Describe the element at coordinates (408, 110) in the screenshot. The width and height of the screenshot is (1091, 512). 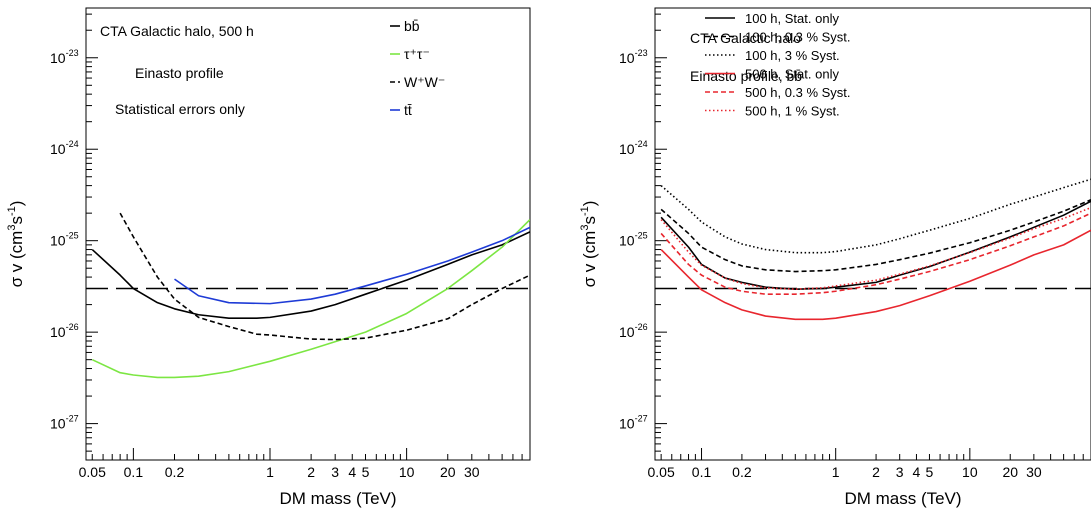
I see `legend-label: tt̄` at that location.